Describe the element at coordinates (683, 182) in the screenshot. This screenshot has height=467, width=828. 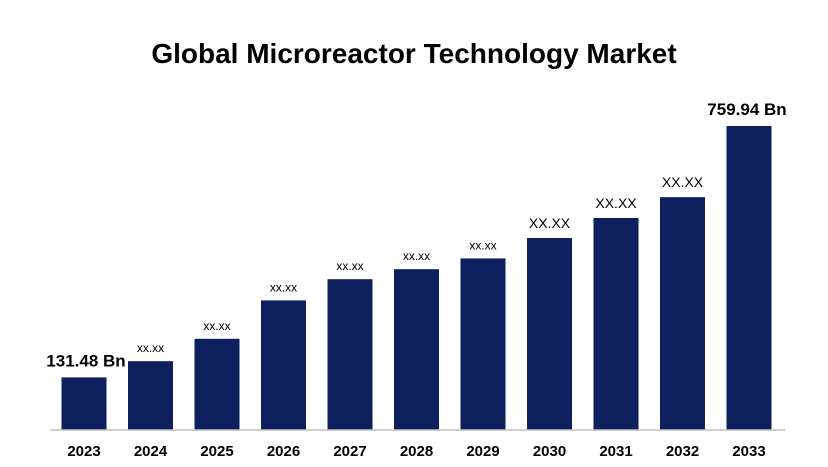
I see `data-label-2032: XX.XX` at that location.